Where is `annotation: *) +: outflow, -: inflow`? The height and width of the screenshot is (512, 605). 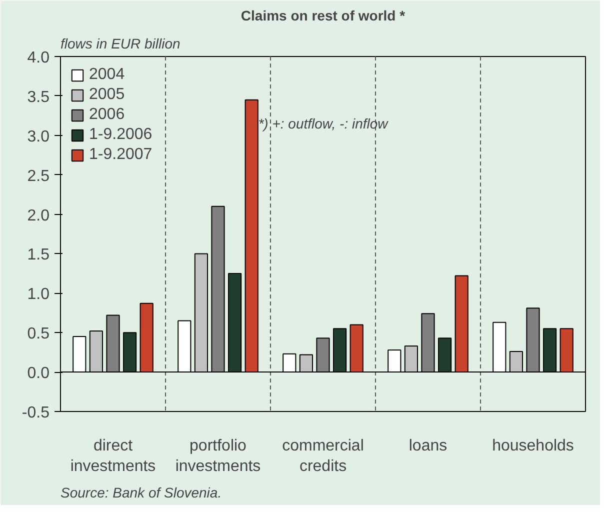
annotation: *) +: outflow, -: inflow is located at coordinates (323, 123).